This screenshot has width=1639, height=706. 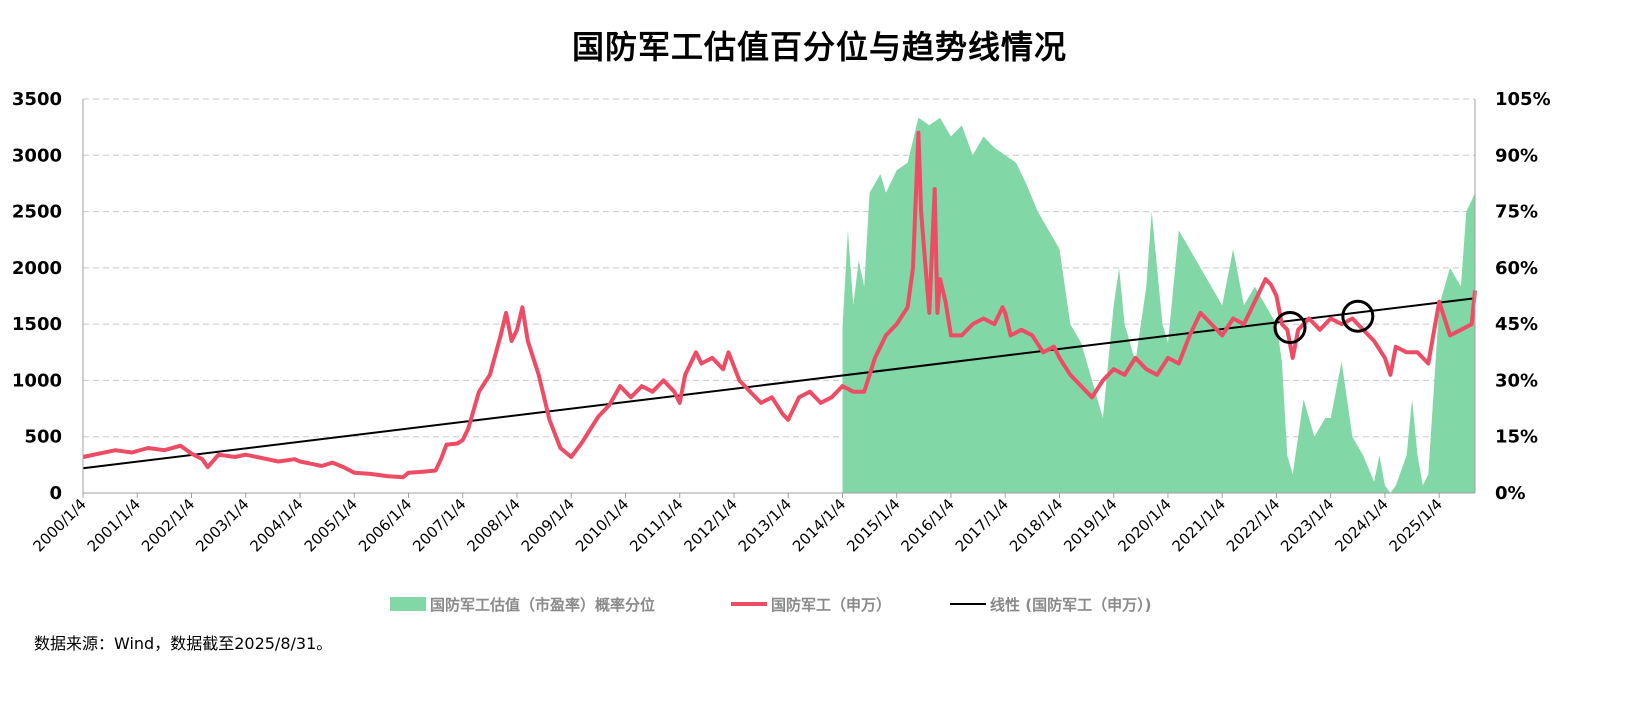 I want to click on x-tick-label: 2016/1/4, so click(x=927, y=525).